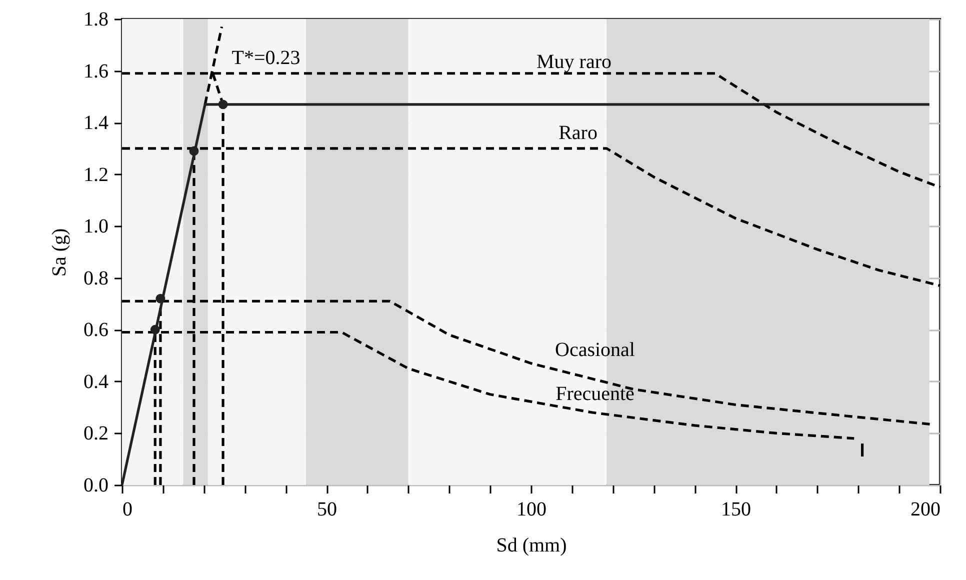 The image size is (966, 580). What do you see at coordinates (96, 330) in the screenshot?
I see `y-tick-label: 0.6` at bounding box center [96, 330].